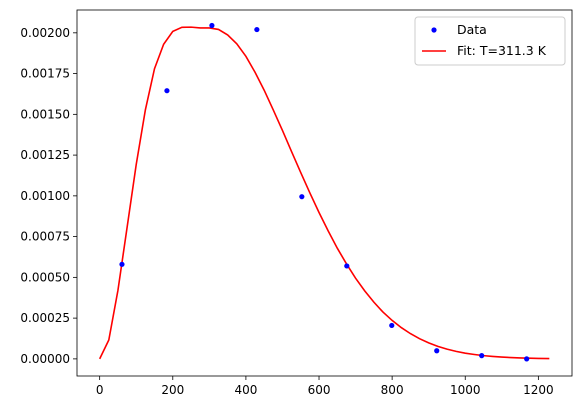 The width and height of the screenshot is (582, 413). I want to click on legend-marker-data, so click(434, 30).